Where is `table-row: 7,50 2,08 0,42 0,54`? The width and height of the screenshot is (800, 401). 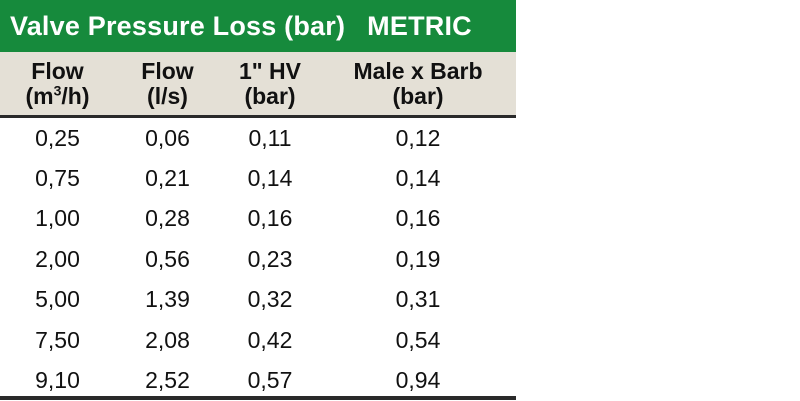
table-row: 7,50 2,08 0,42 0,54 is located at coordinates (258, 340).